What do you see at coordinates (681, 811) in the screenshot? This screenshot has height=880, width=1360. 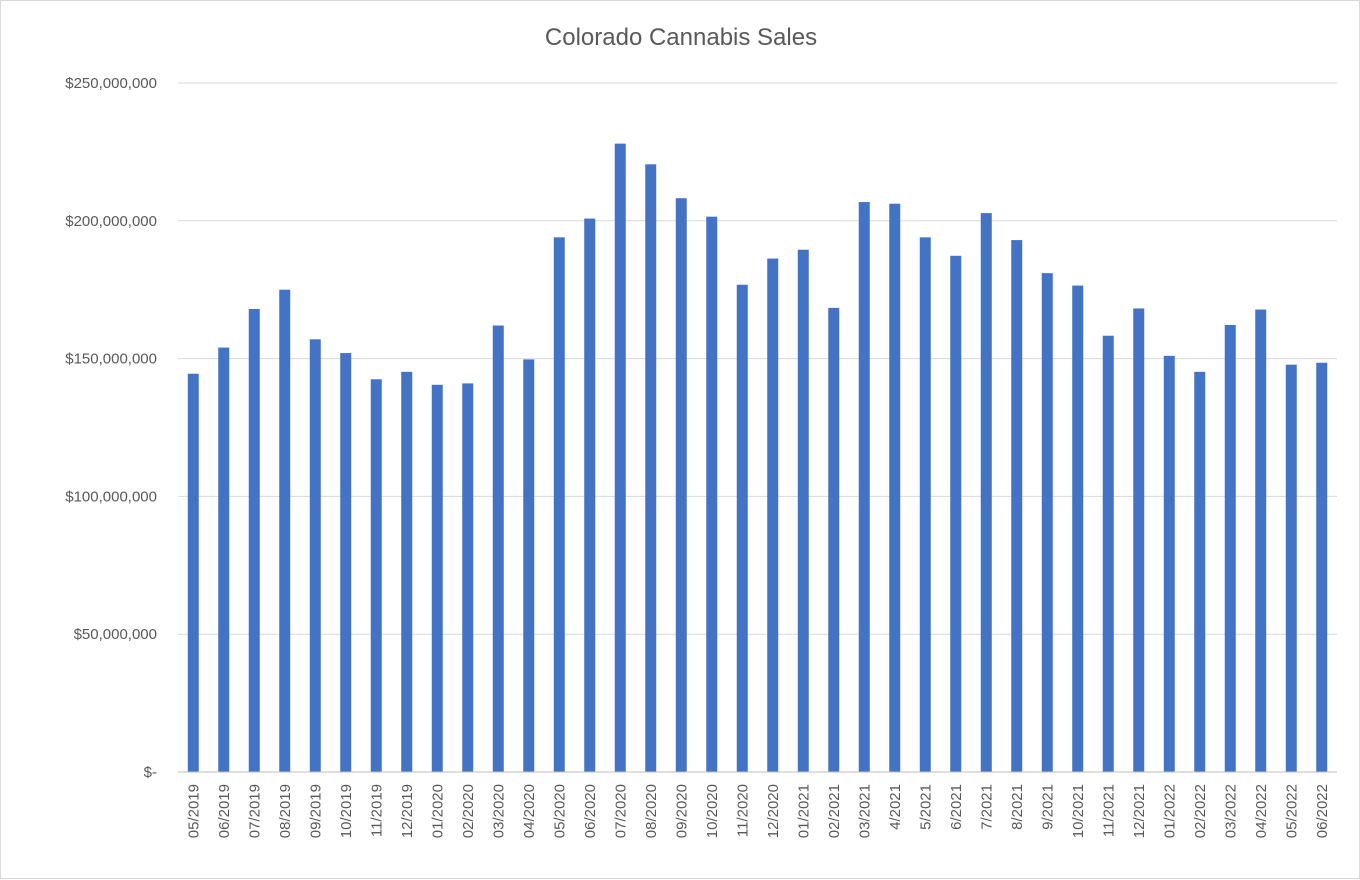 I see `x-tick-label: 09/2020` at bounding box center [681, 811].